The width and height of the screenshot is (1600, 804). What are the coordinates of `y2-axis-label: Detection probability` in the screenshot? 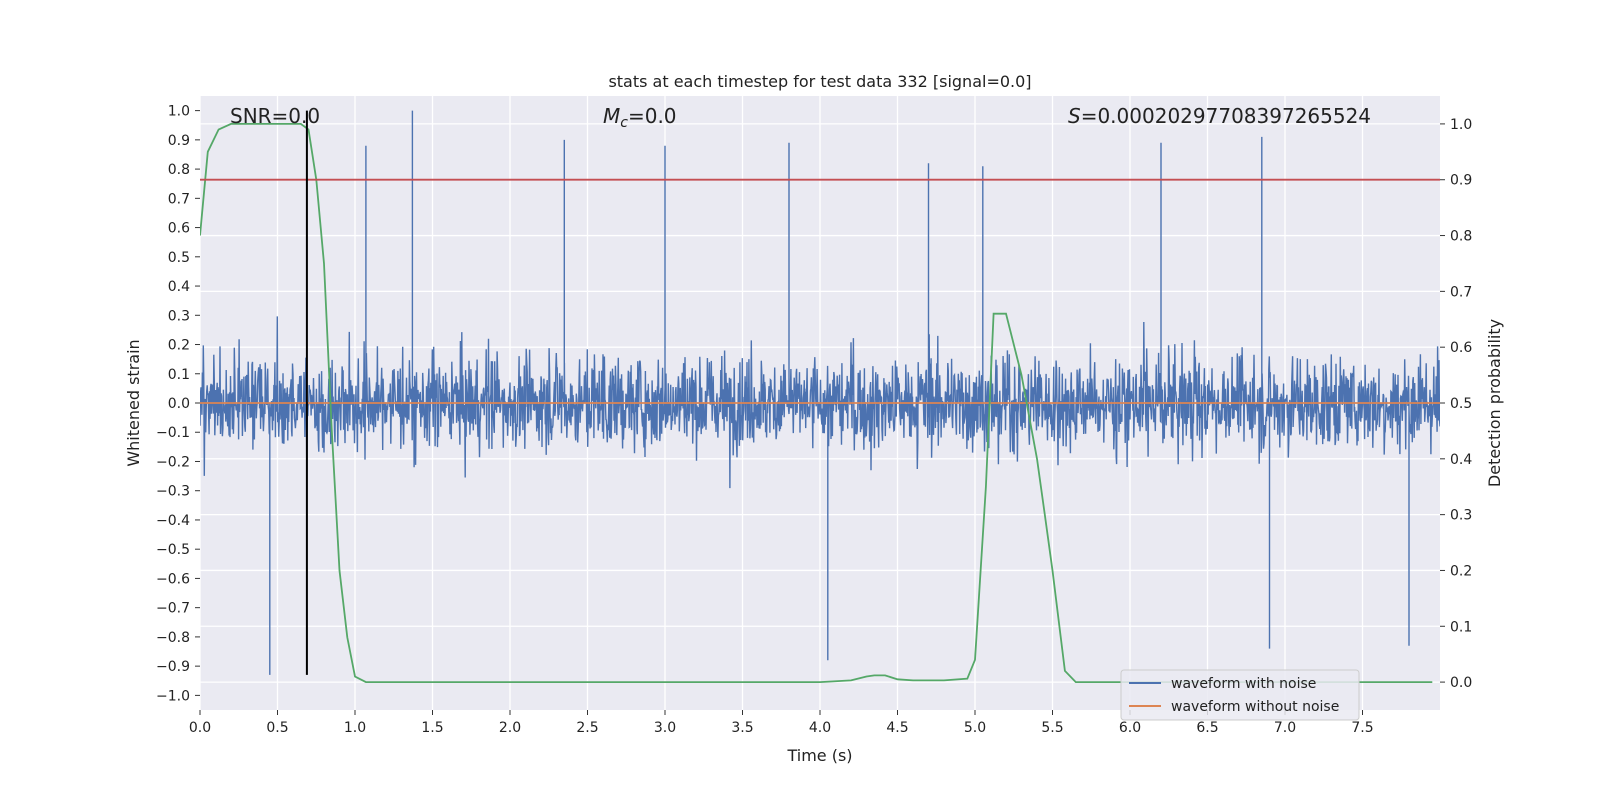 It's located at (1494, 403).